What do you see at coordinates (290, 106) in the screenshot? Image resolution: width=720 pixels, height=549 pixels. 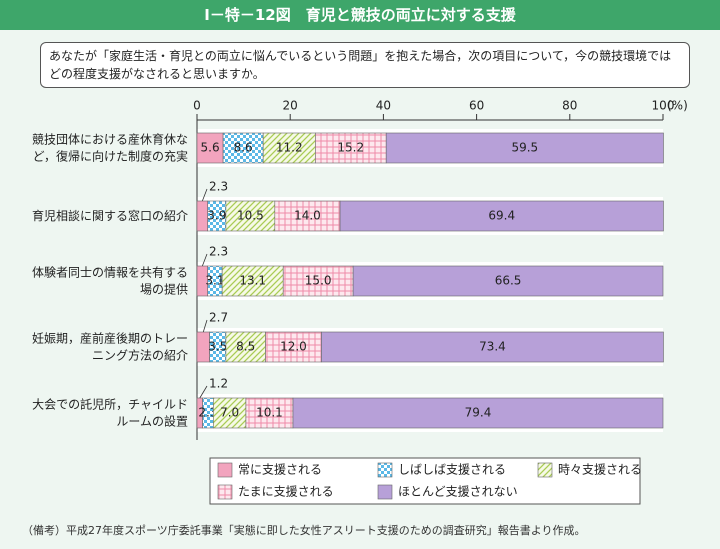 I see `x-tick-label: 20` at bounding box center [290, 106].